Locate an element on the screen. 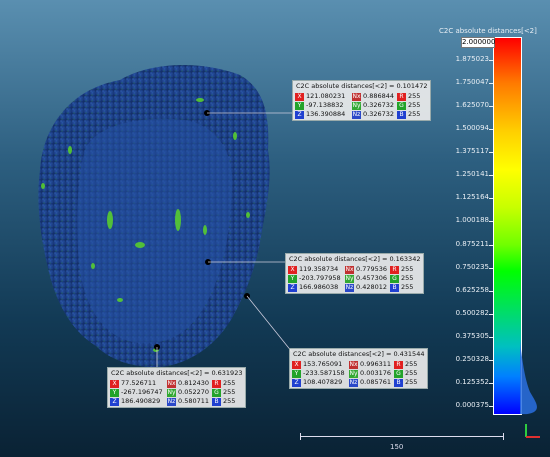 Image resolution: width=550 pixels, height=457 pixels. z-value: 136.390884 is located at coordinates (326, 114).